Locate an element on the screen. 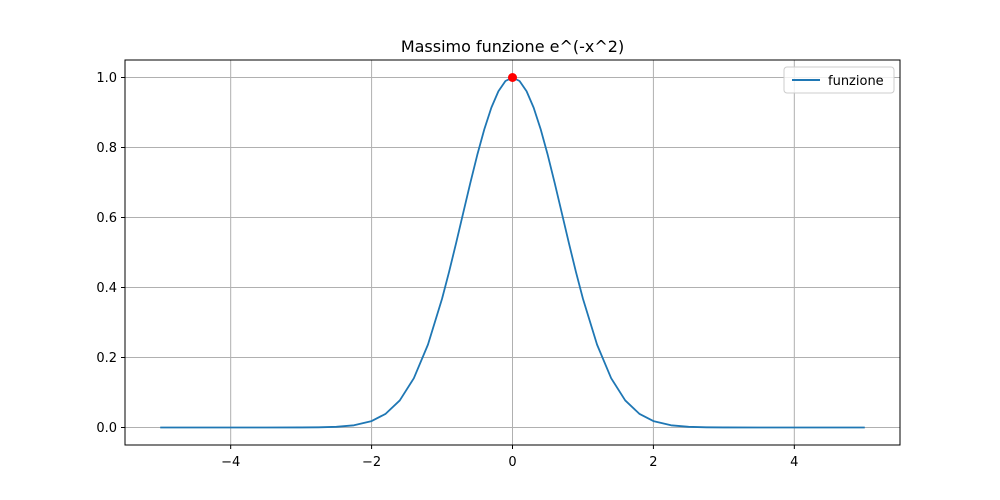 This screenshot has width=1000, height=500. legend: funzione is located at coordinates (839, 80).